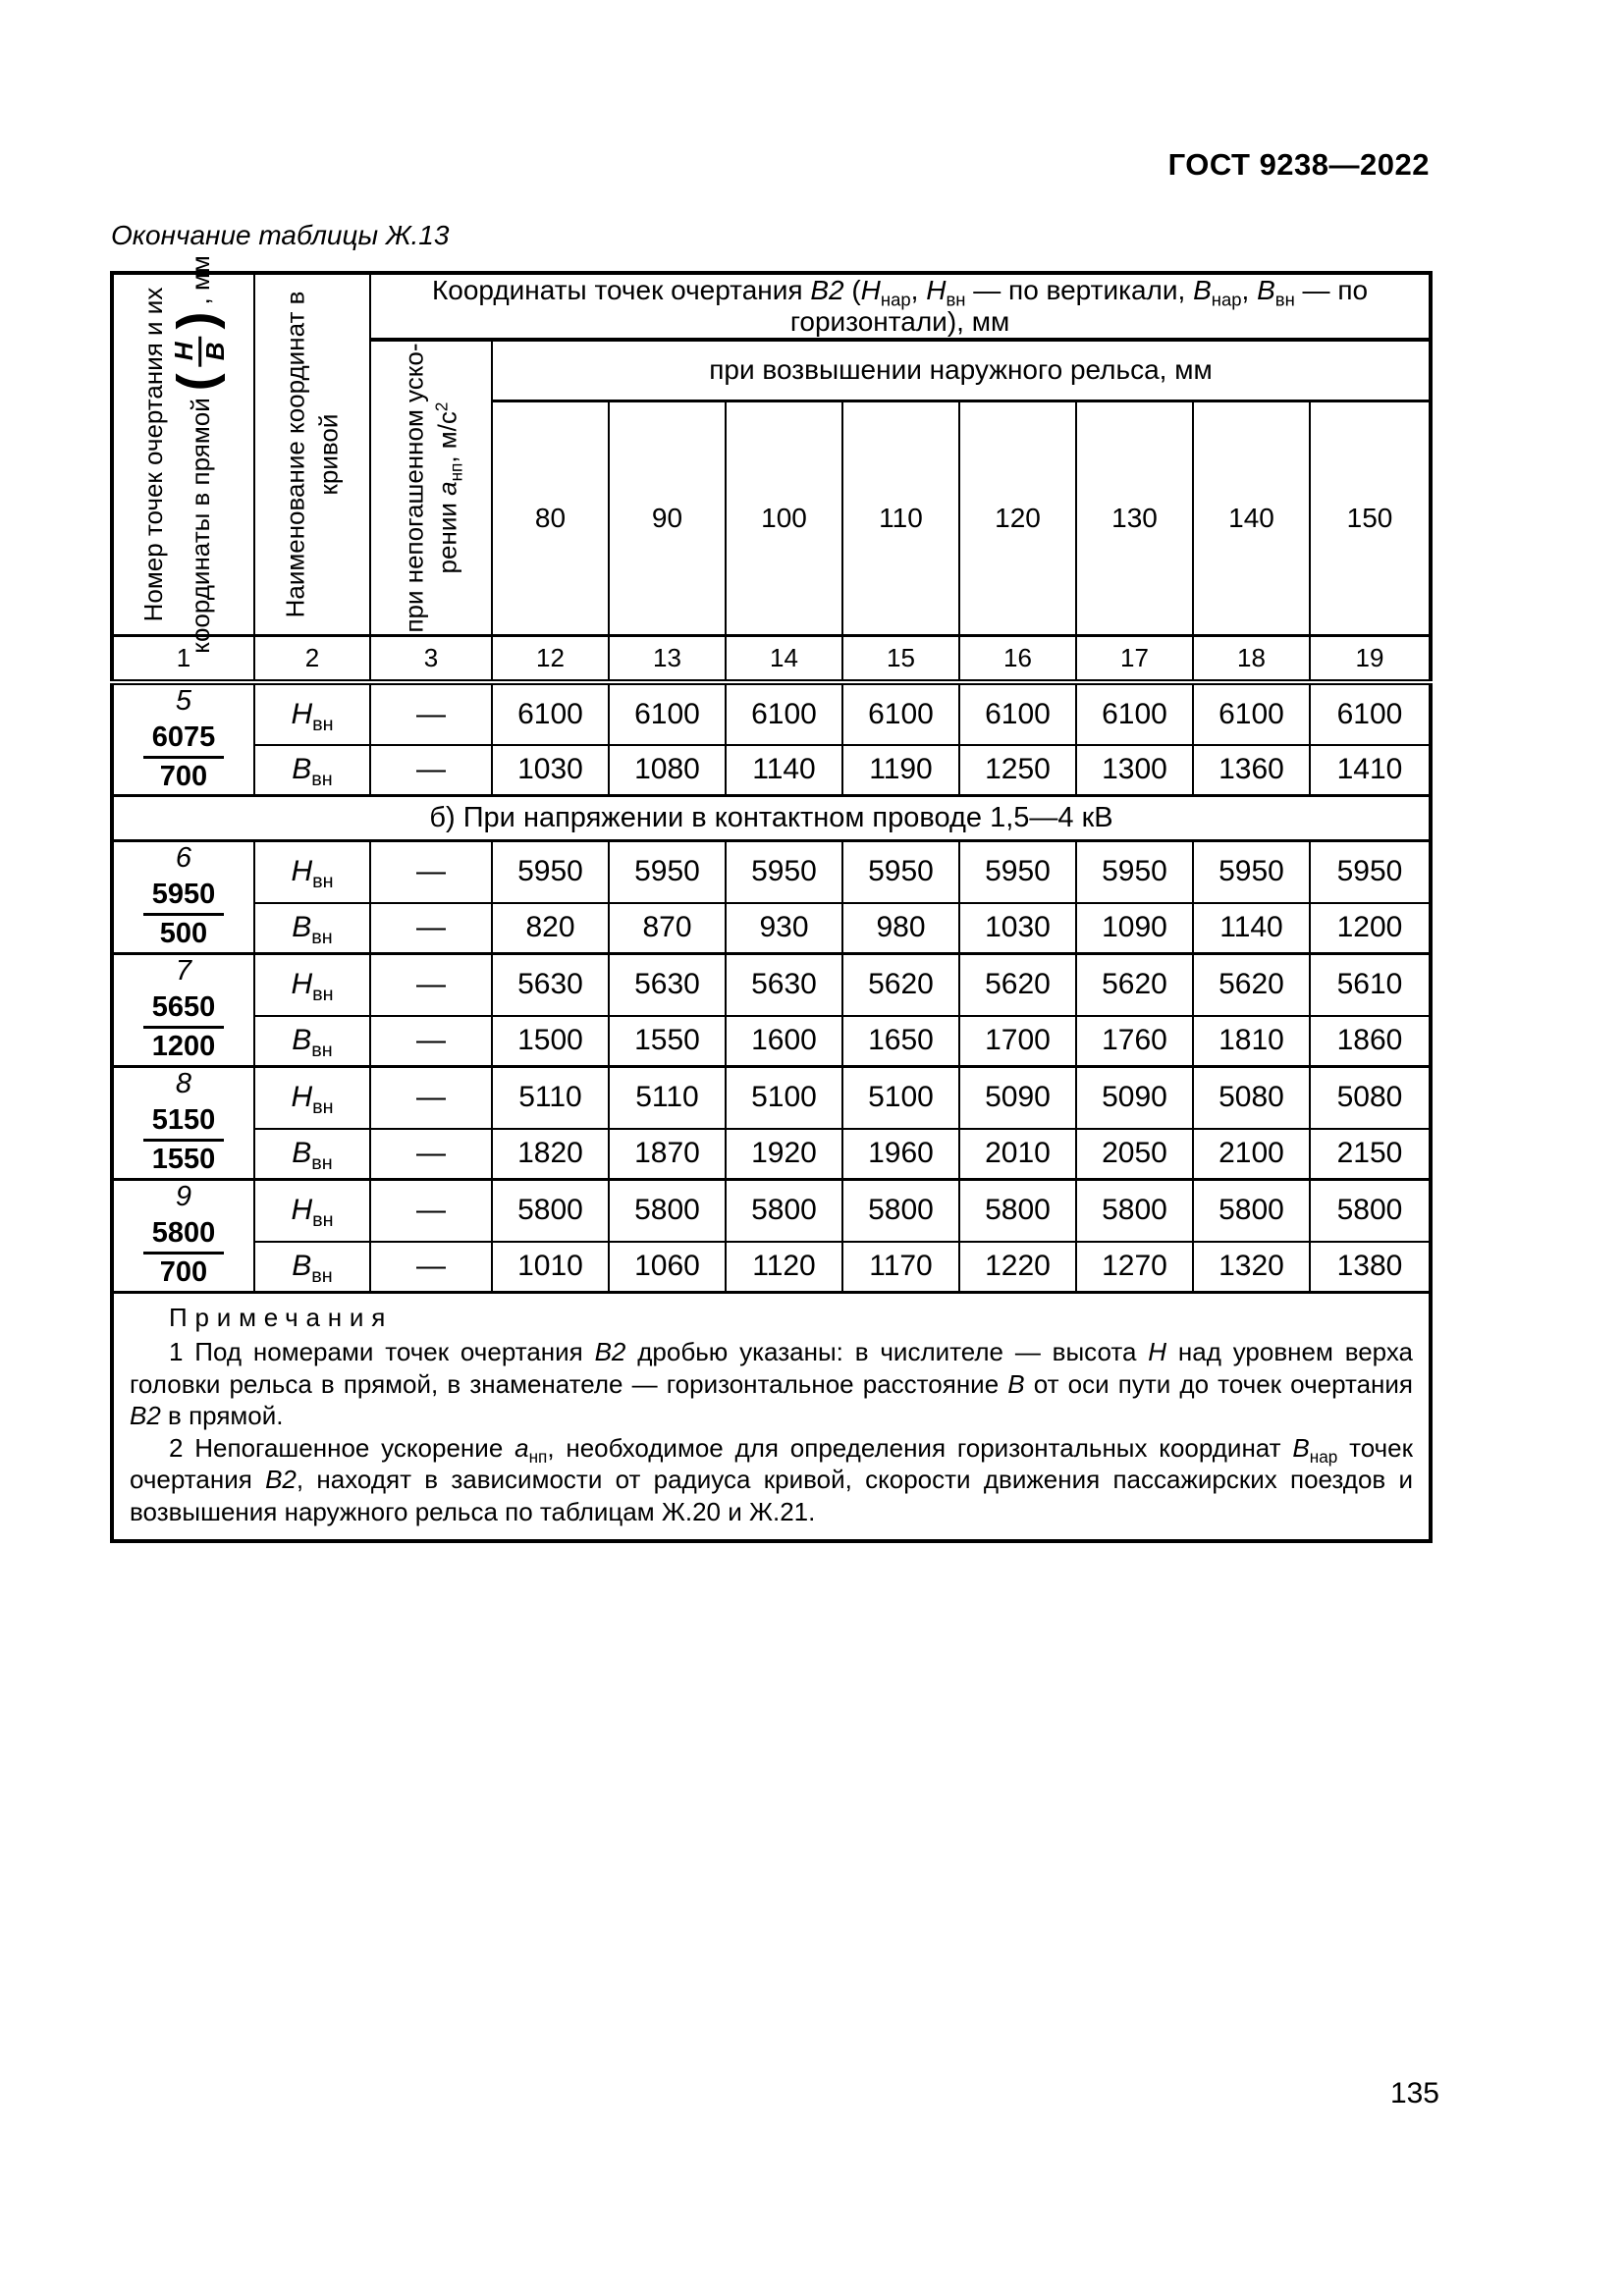 The width and height of the screenshot is (1624, 2296). What do you see at coordinates (784, 518) in the screenshot?
I see `elevation-value: 100` at bounding box center [784, 518].